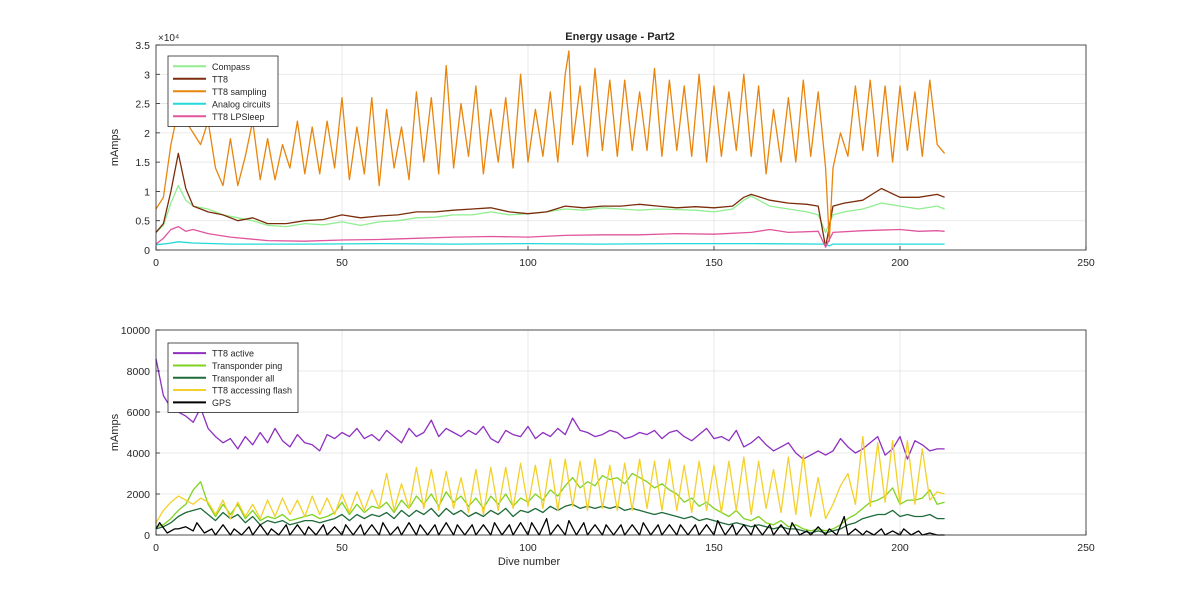  I want to click on bottom-y-tick-label: 4000, so click(139, 454).